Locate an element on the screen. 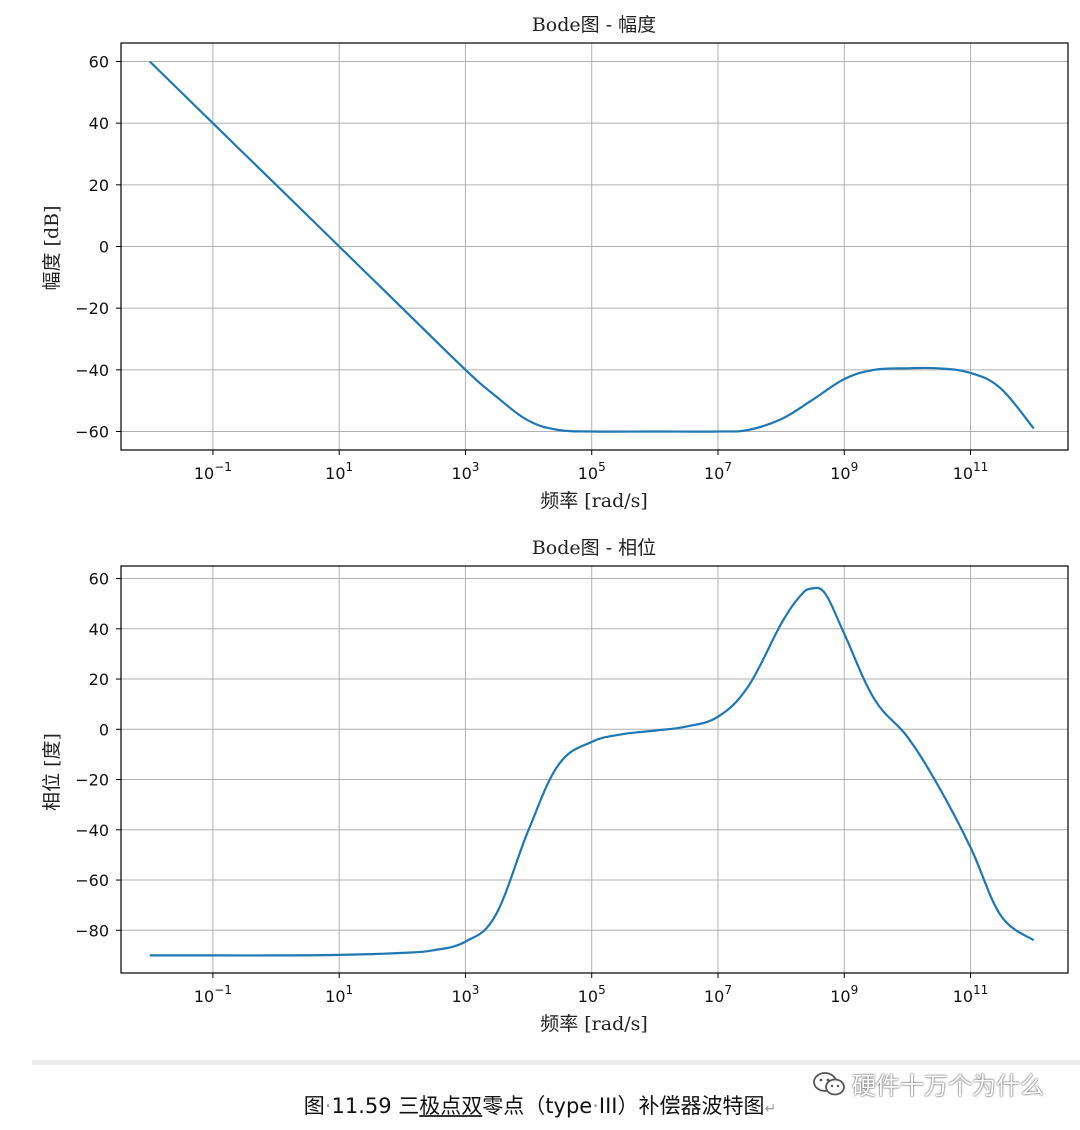 The width and height of the screenshot is (1080, 1130). wechat-icon is located at coordinates (829, 1083).